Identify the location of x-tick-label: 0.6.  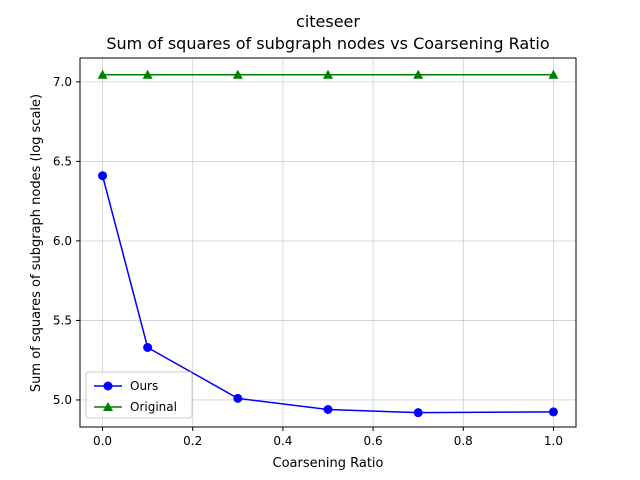
(373, 441).